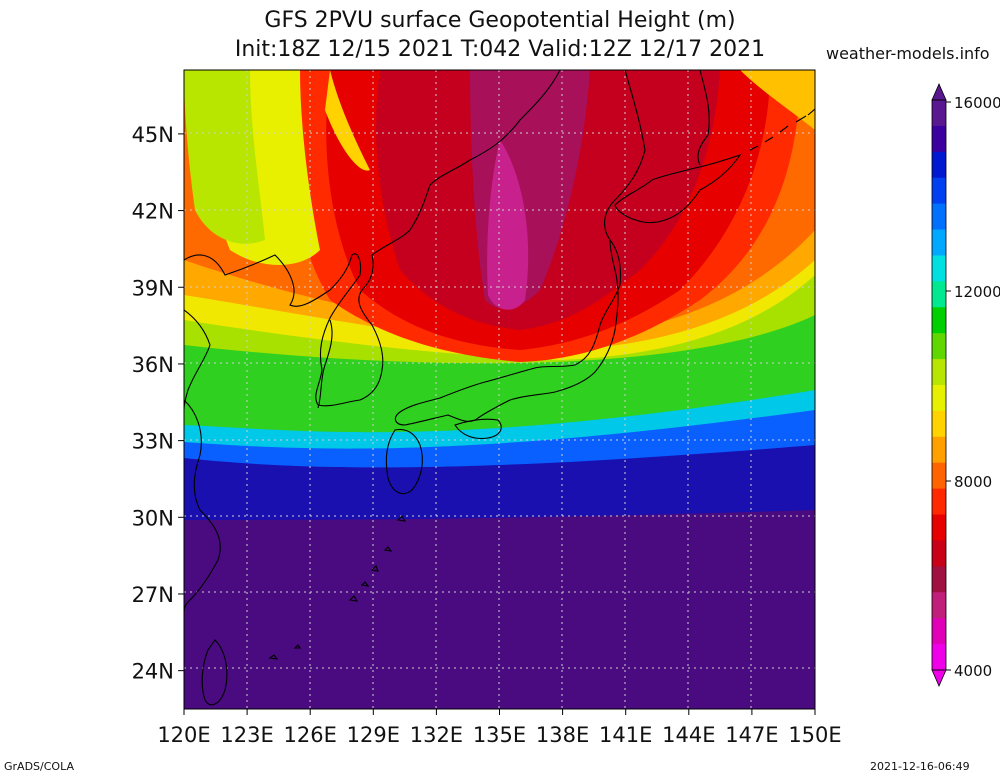 Image resolution: width=1000 pixels, height=779 pixels. I want to click on colorbar-label: 4000, so click(973, 671).